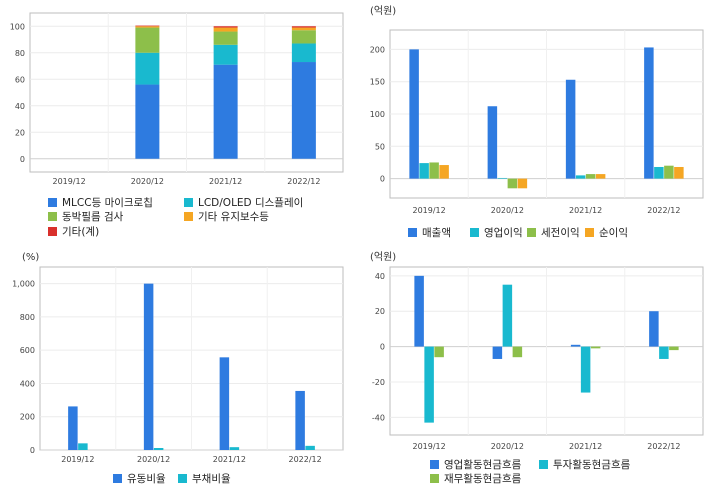  What do you see at coordinates (107, 203) in the screenshot?
I see `legend-label: MLCC등 마이크로칩` at bounding box center [107, 203].